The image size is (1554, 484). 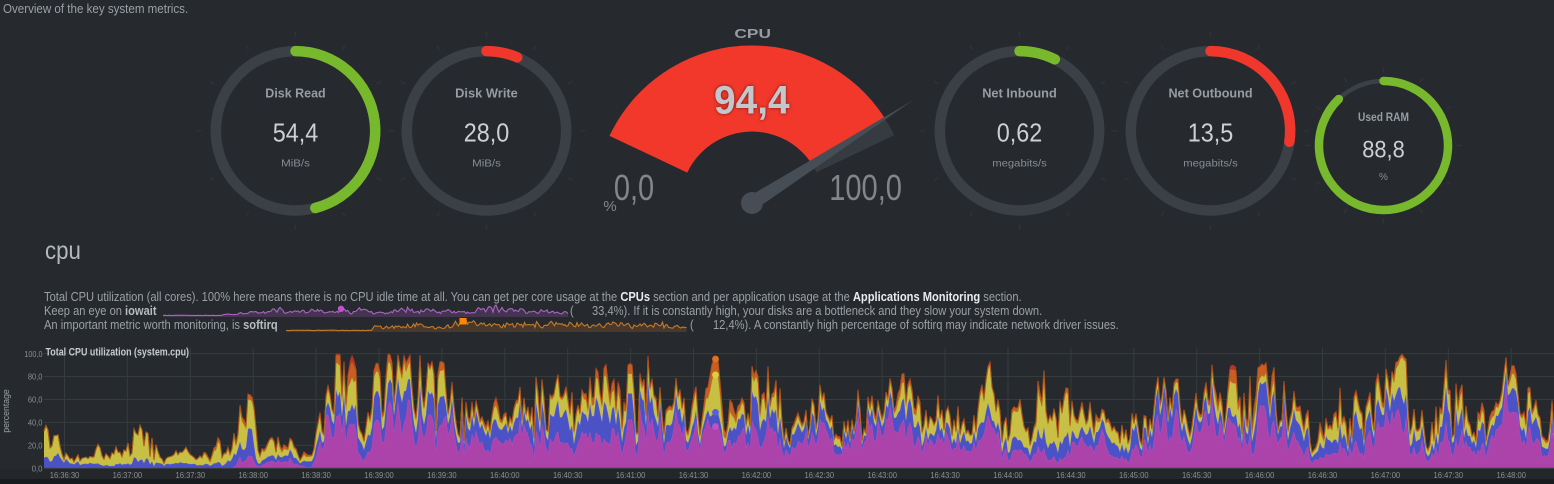 What do you see at coordinates (1134, 475) in the screenshot?
I see `svg-text: 16:45:00` at bounding box center [1134, 475].